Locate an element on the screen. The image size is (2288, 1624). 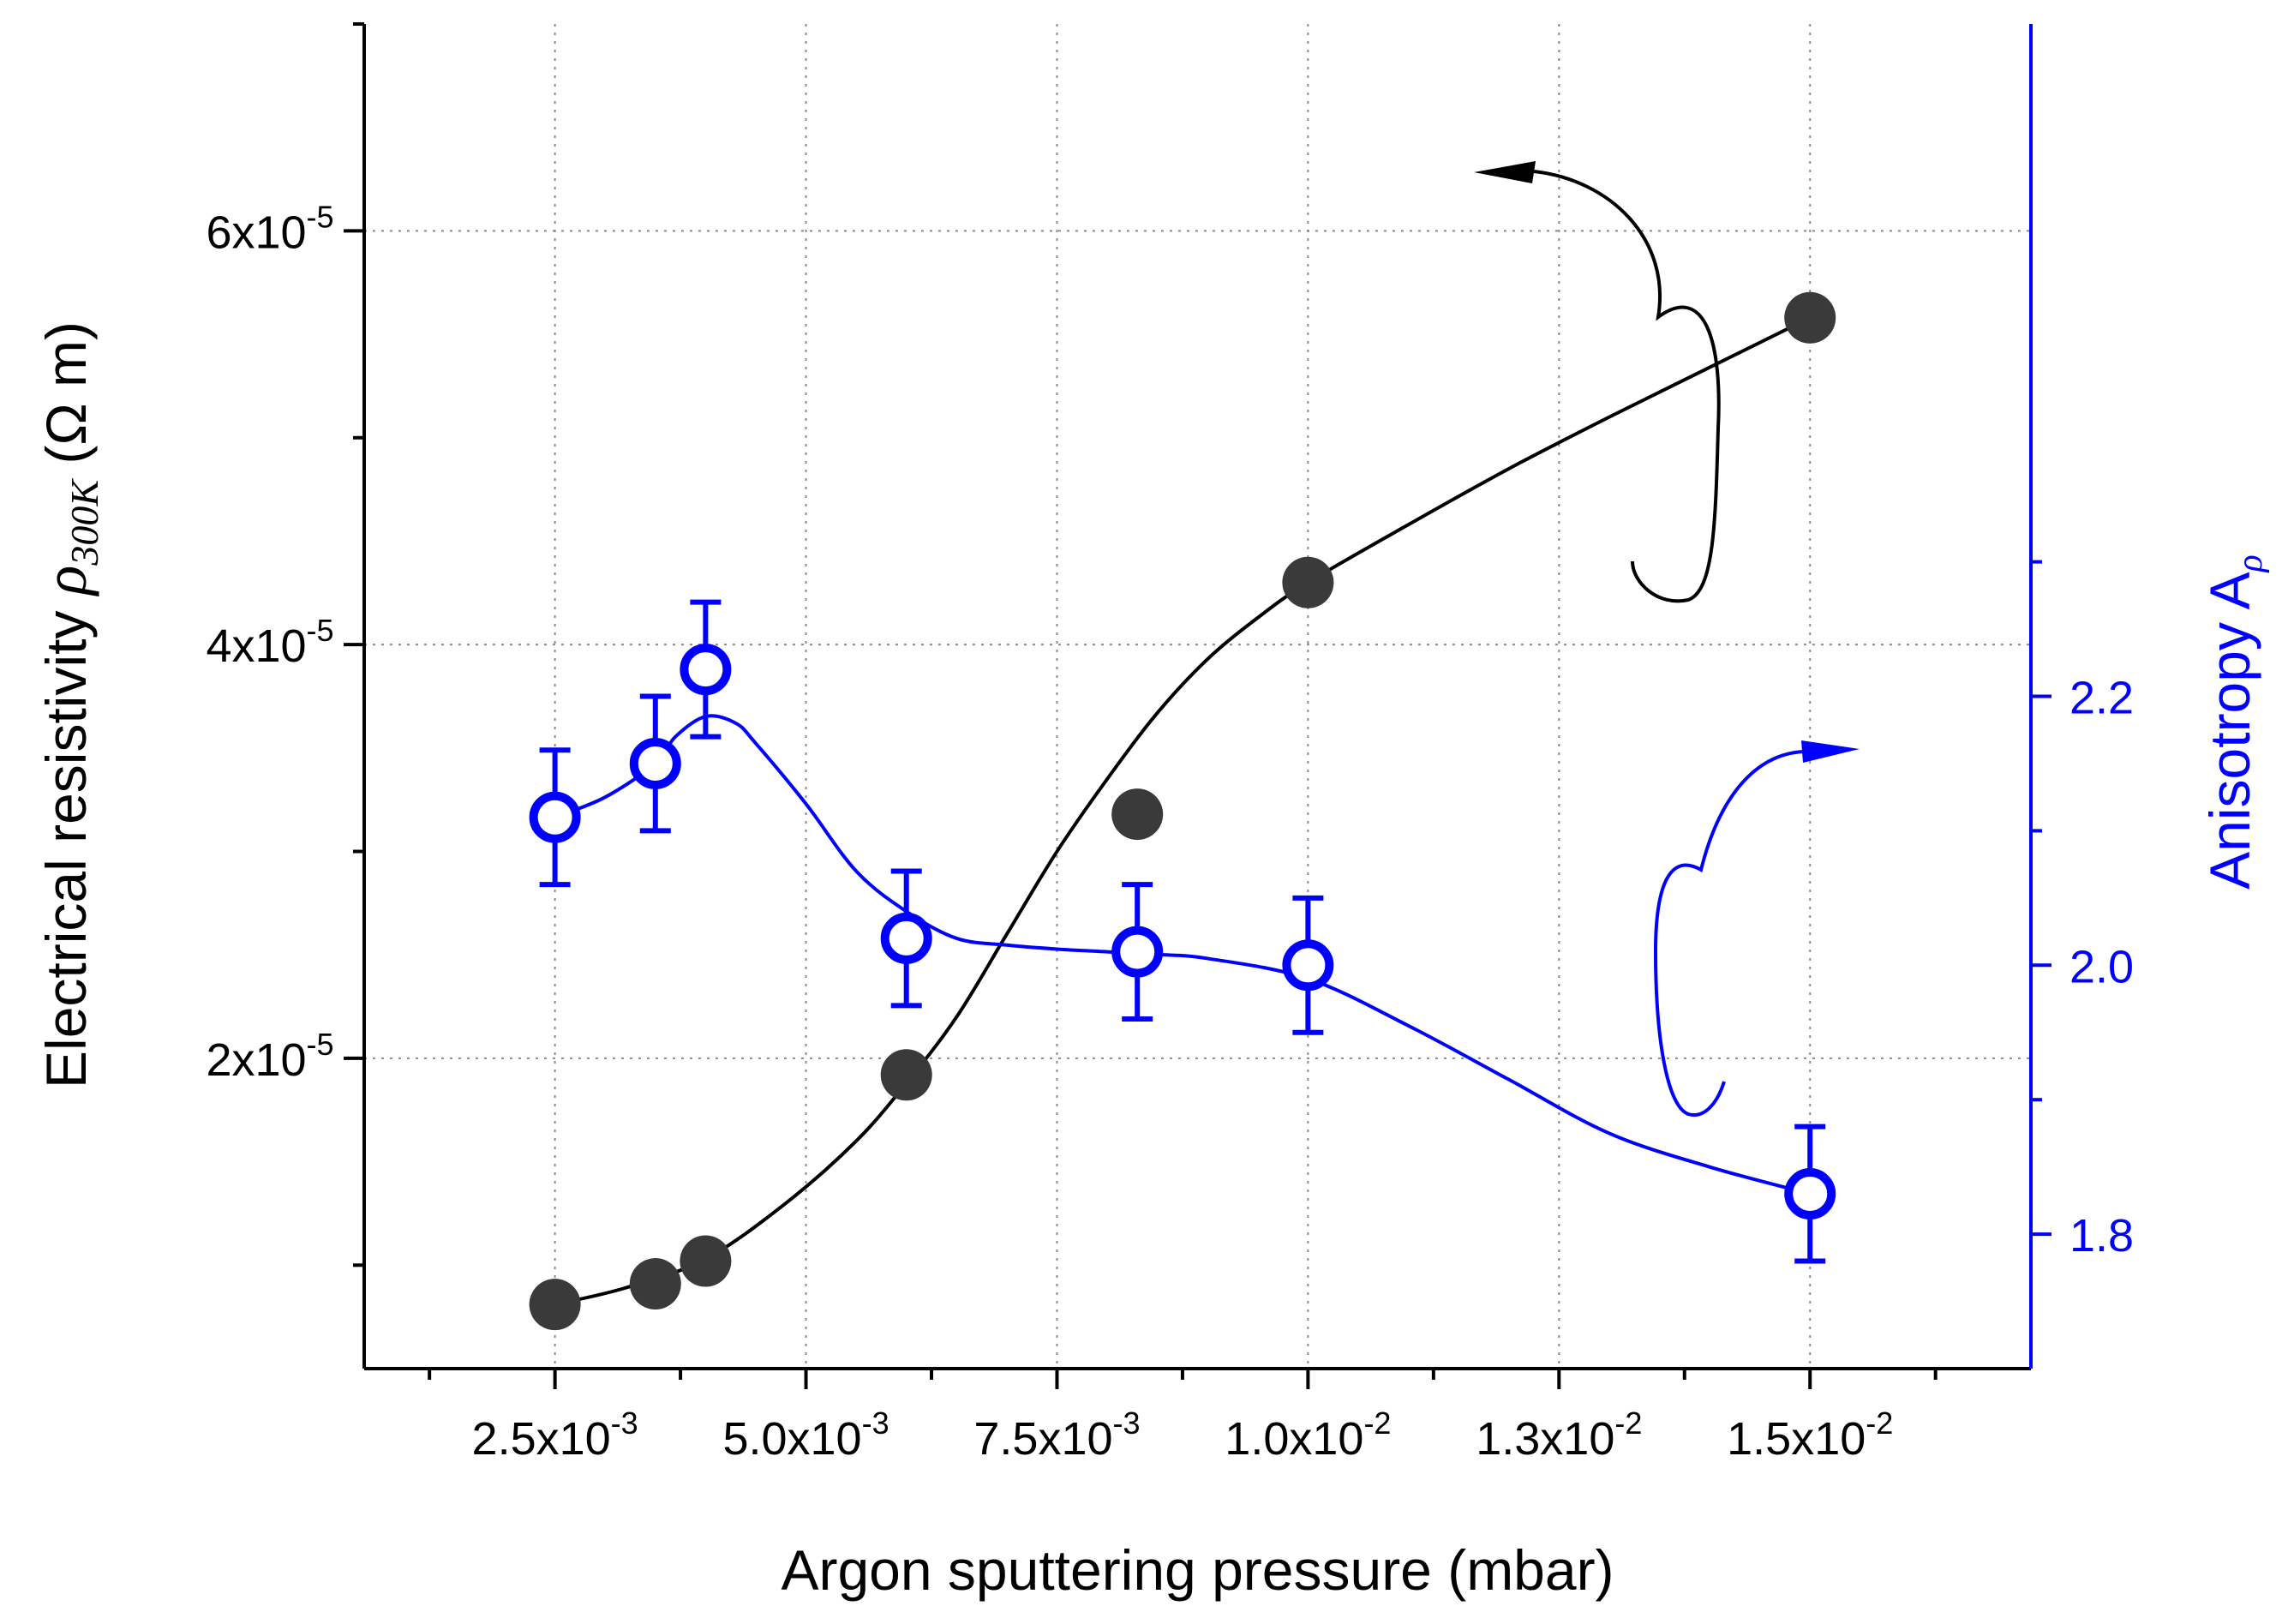
y-left-tick-mantissa: 2x10 is located at coordinates (256, 1060).